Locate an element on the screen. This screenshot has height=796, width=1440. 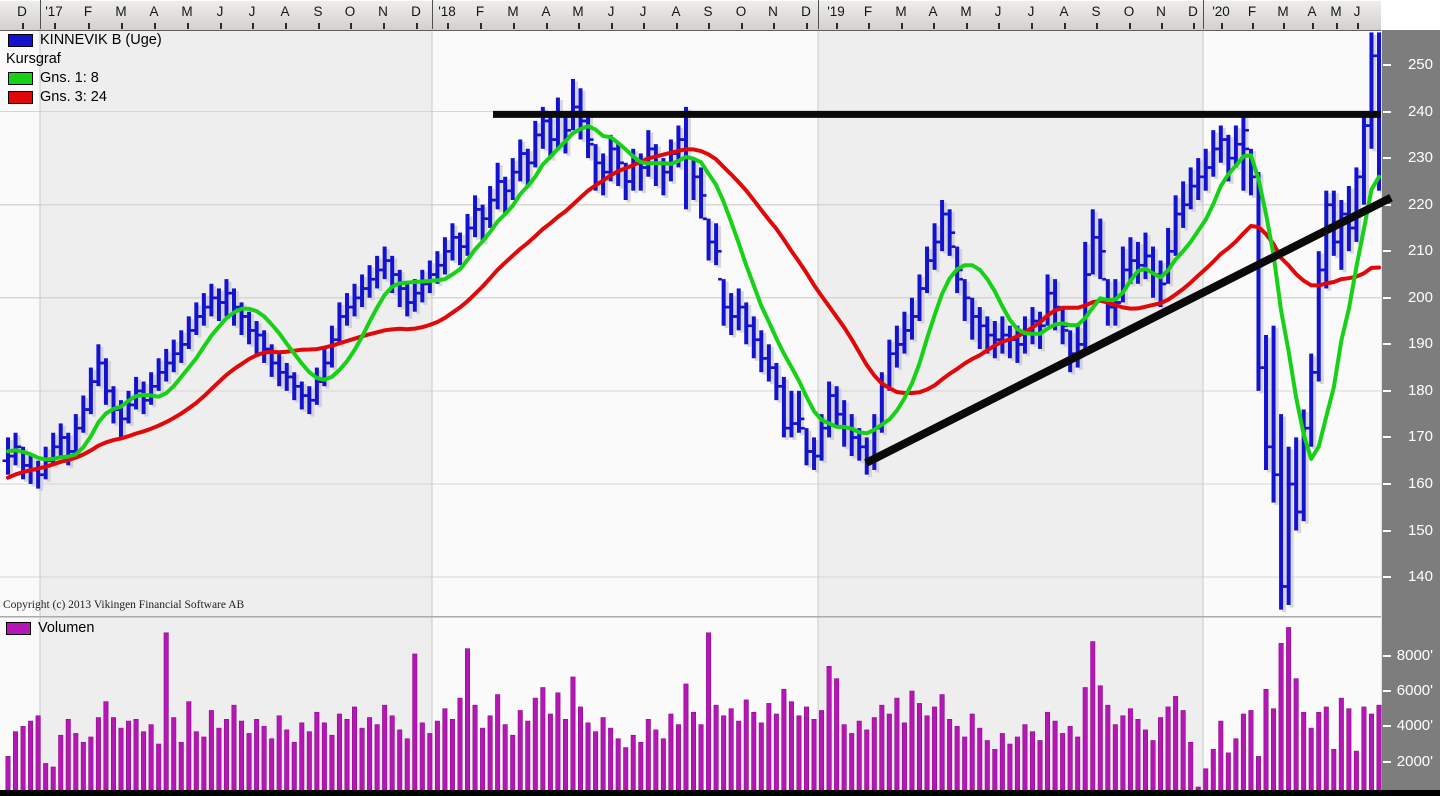
axis-tick-label: 210 is located at coordinates (1420, 251).